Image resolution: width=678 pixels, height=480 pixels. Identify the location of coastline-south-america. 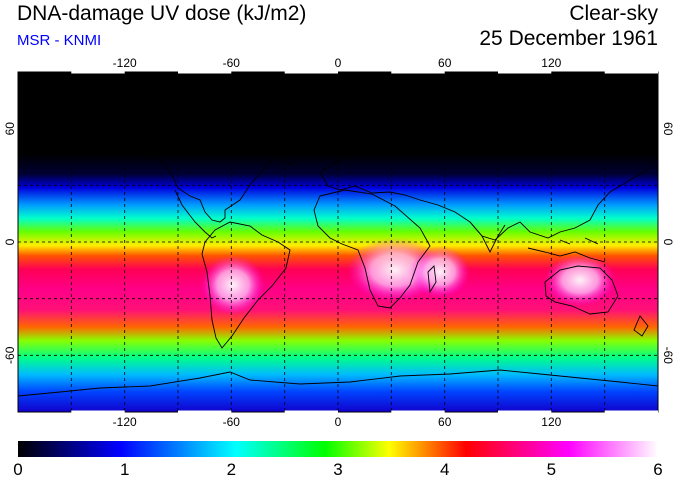
(246, 285).